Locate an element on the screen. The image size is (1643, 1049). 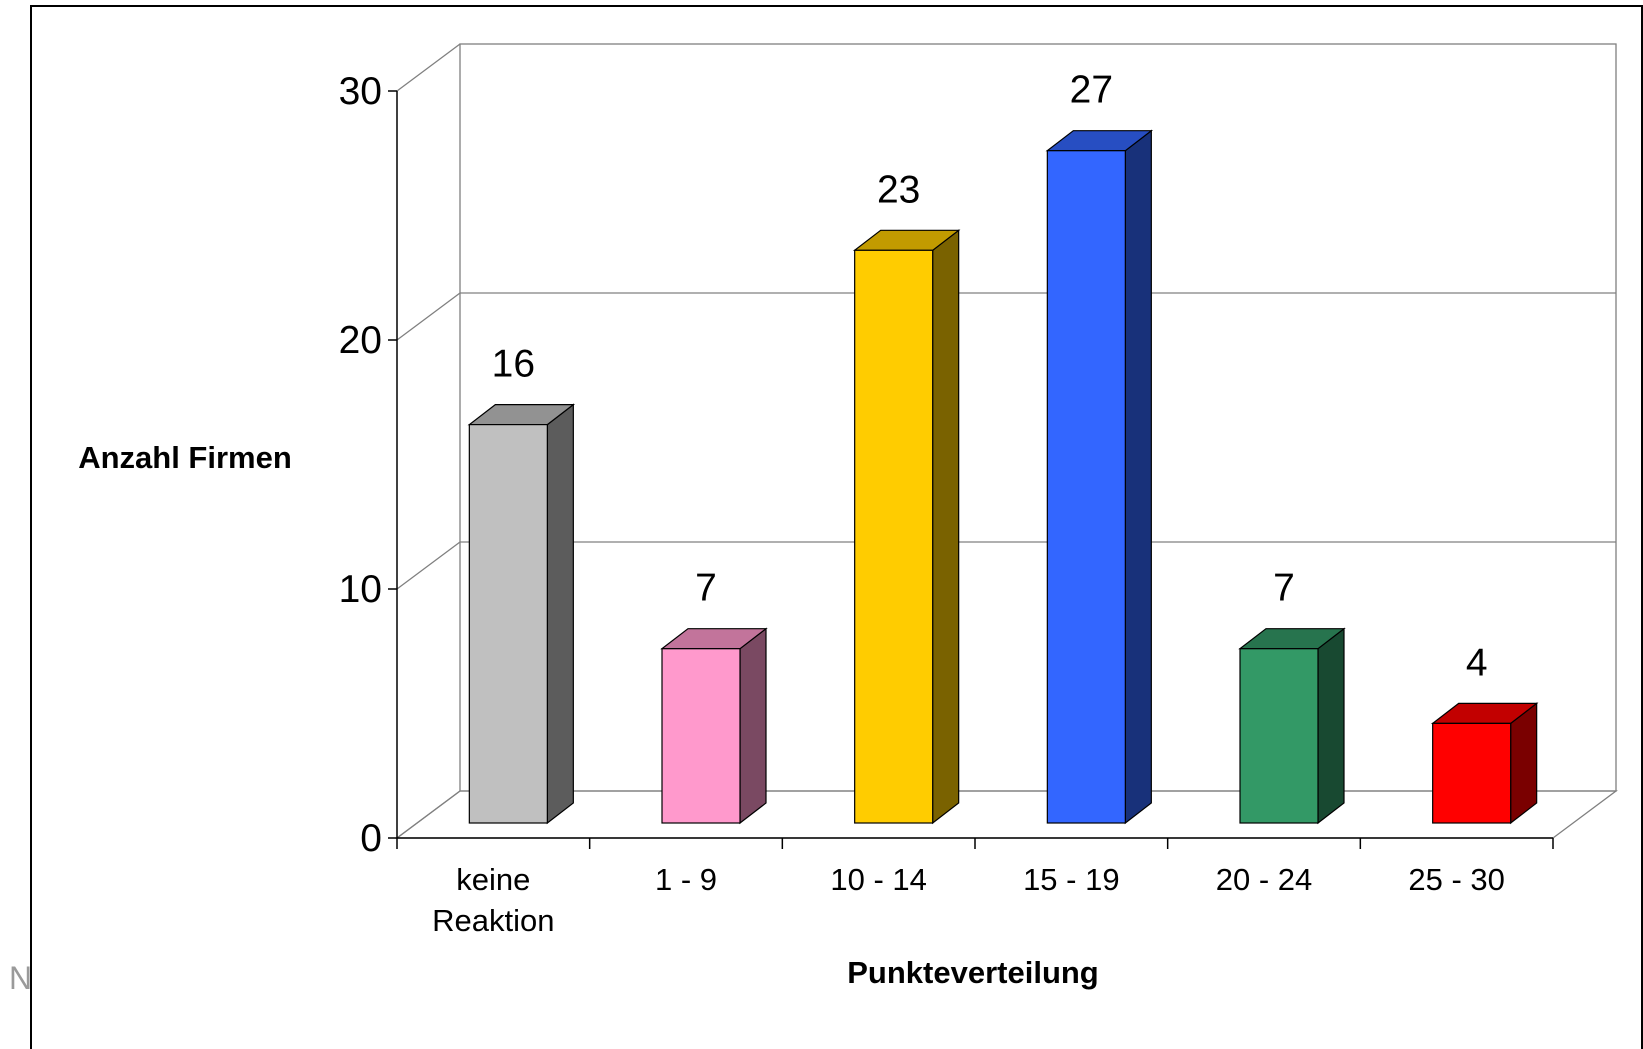
x-tick-label: 1 - 9 is located at coordinates (686, 879).